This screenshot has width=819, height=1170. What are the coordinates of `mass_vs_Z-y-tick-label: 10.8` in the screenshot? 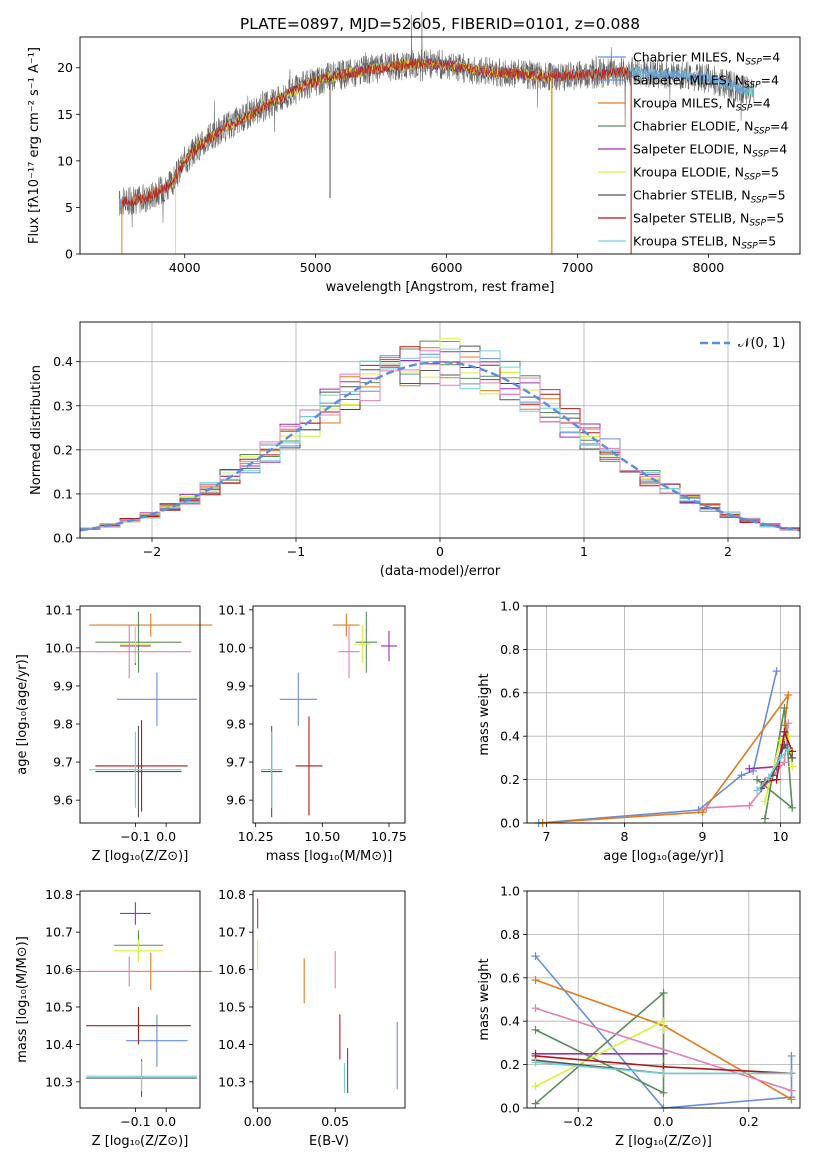 It's located at (59, 894).